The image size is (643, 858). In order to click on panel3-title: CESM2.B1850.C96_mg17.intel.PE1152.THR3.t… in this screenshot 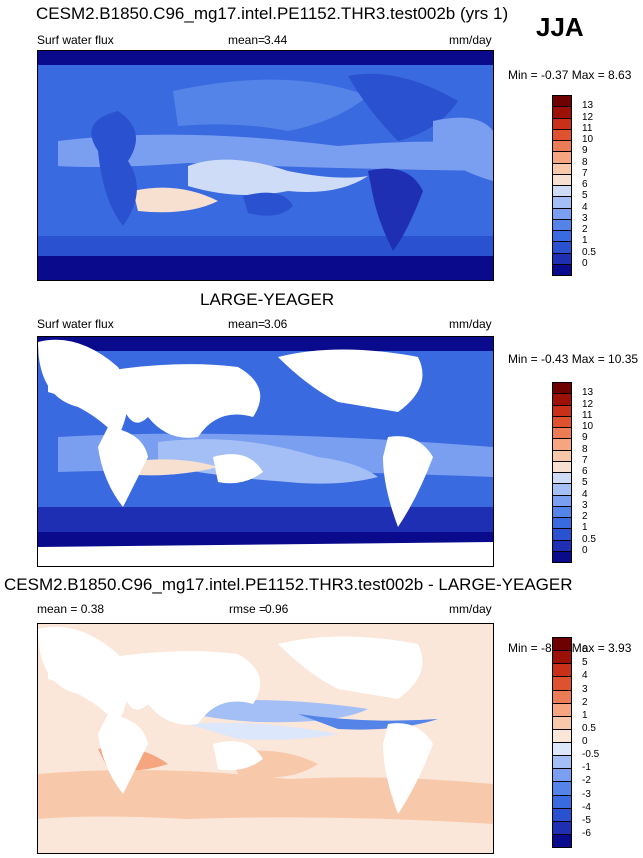, I will do `click(288, 584)`.